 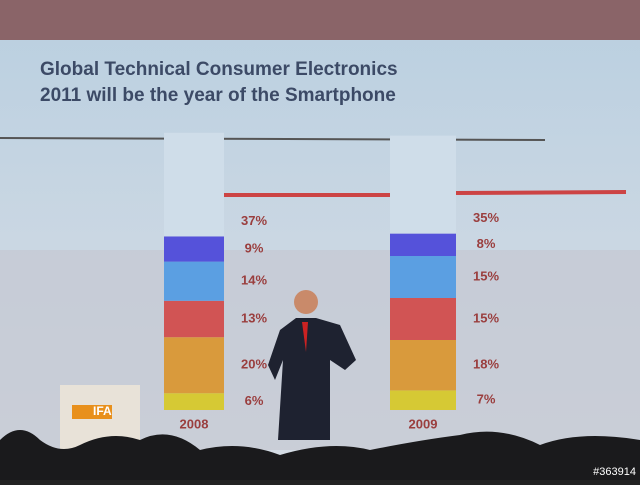 I want to click on audience, so click(x=320, y=455).